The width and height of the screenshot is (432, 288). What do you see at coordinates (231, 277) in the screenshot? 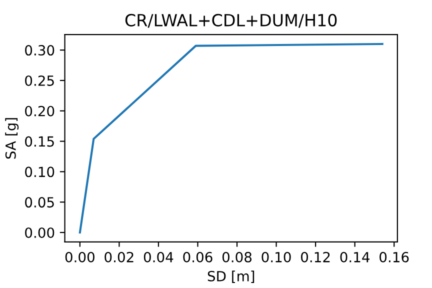
I see `x-axis-title: SD [m]` at bounding box center [231, 277].